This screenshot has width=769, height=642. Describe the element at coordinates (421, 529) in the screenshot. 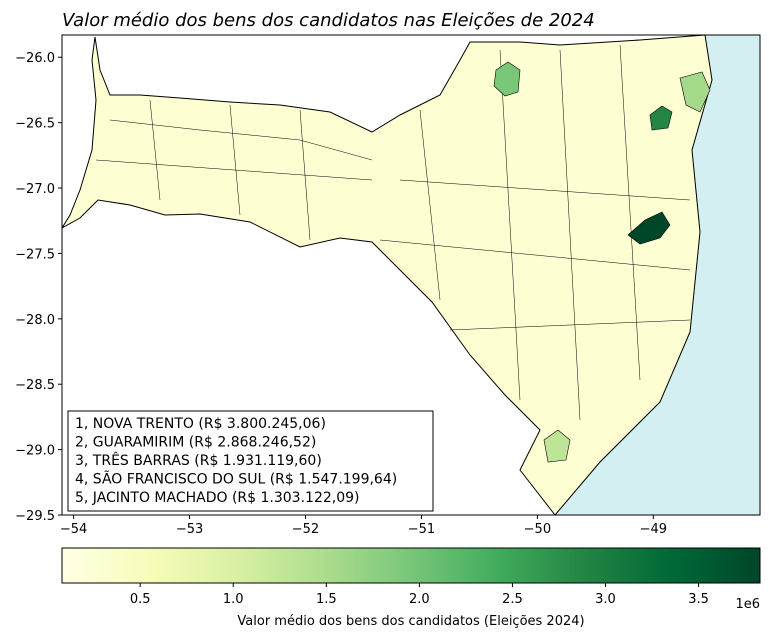

I see `x-tick-label: −51` at that location.